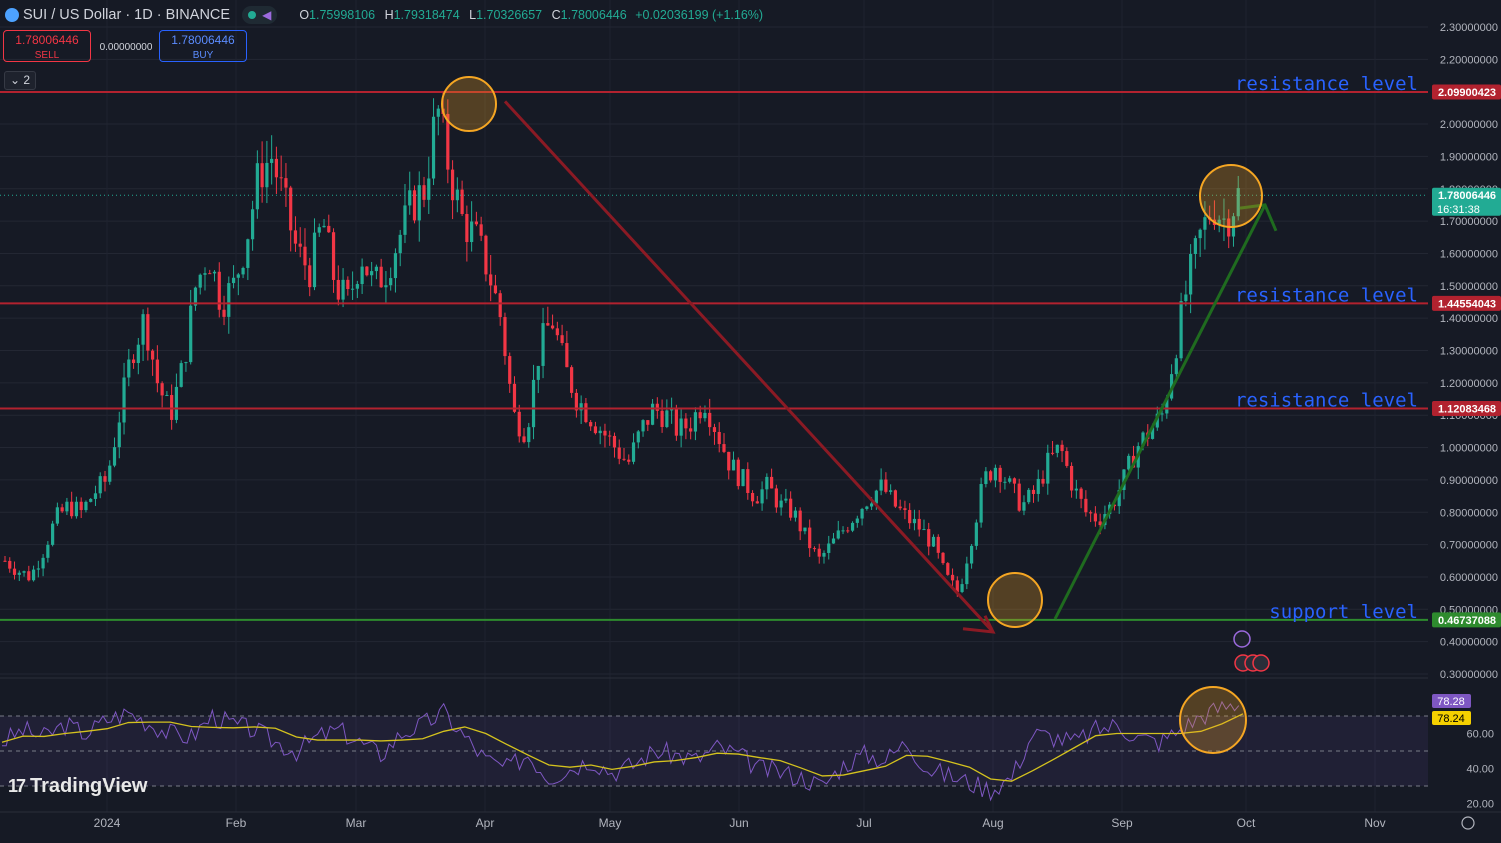 Image resolution: width=1501 pixels, height=843 pixels. What do you see at coordinates (1469, 546) in the screenshot?
I see `price-tick: 0.70000000` at bounding box center [1469, 546].